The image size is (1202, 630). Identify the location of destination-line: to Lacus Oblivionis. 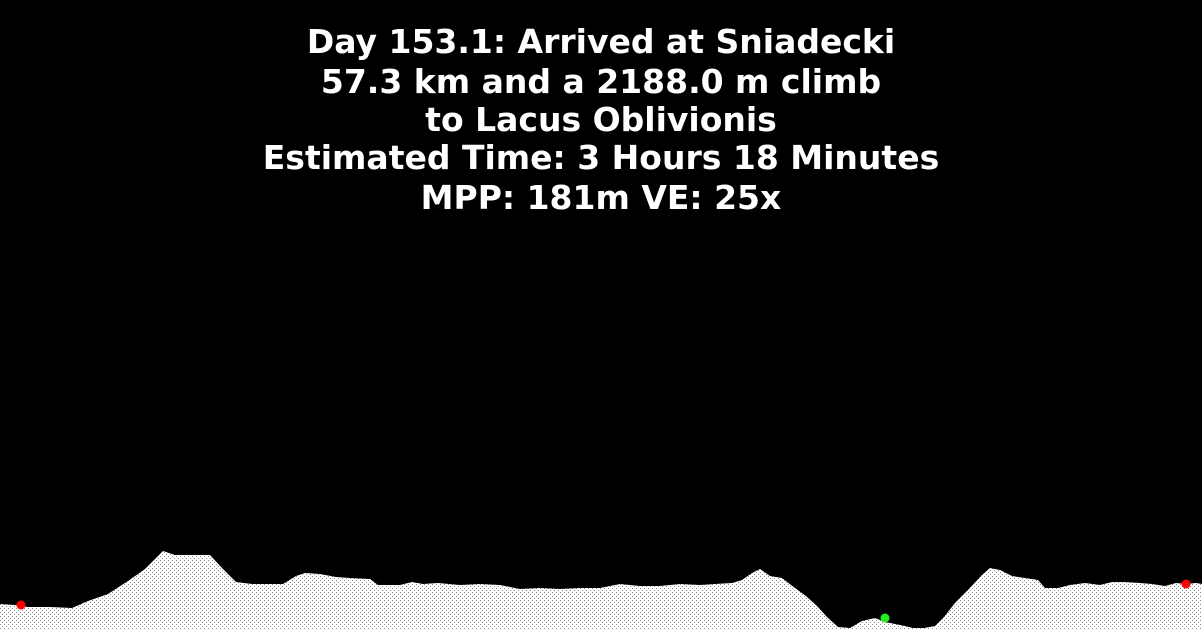
(601, 119).